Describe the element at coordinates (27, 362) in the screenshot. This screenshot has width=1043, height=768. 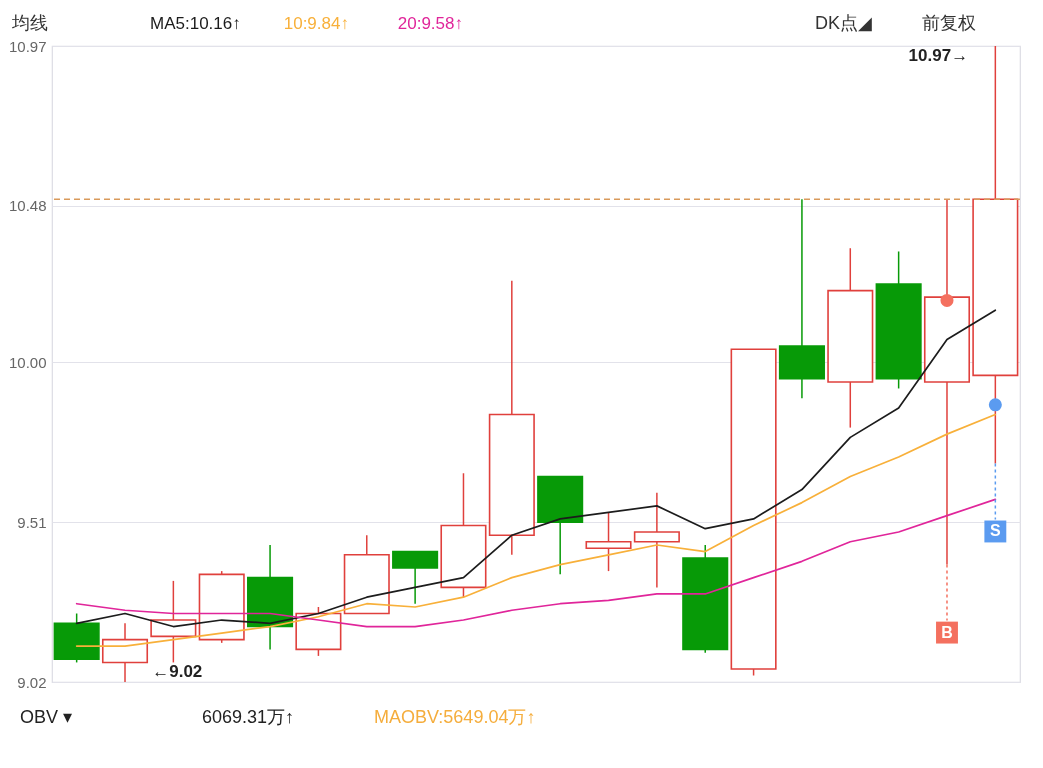
I see `y-tick-label: 10.00` at that location.